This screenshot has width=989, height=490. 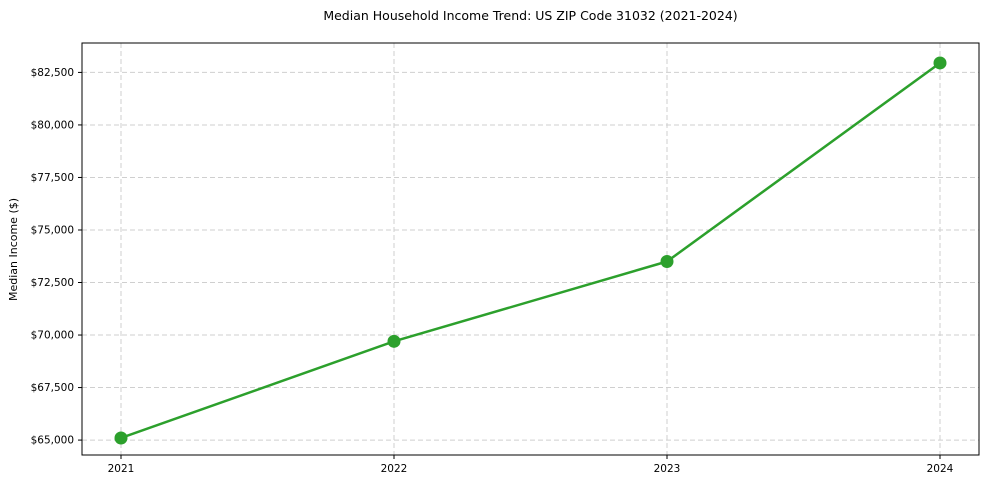 What do you see at coordinates (52, 283) in the screenshot?
I see `y-tick-label: $72,500` at bounding box center [52, 283].